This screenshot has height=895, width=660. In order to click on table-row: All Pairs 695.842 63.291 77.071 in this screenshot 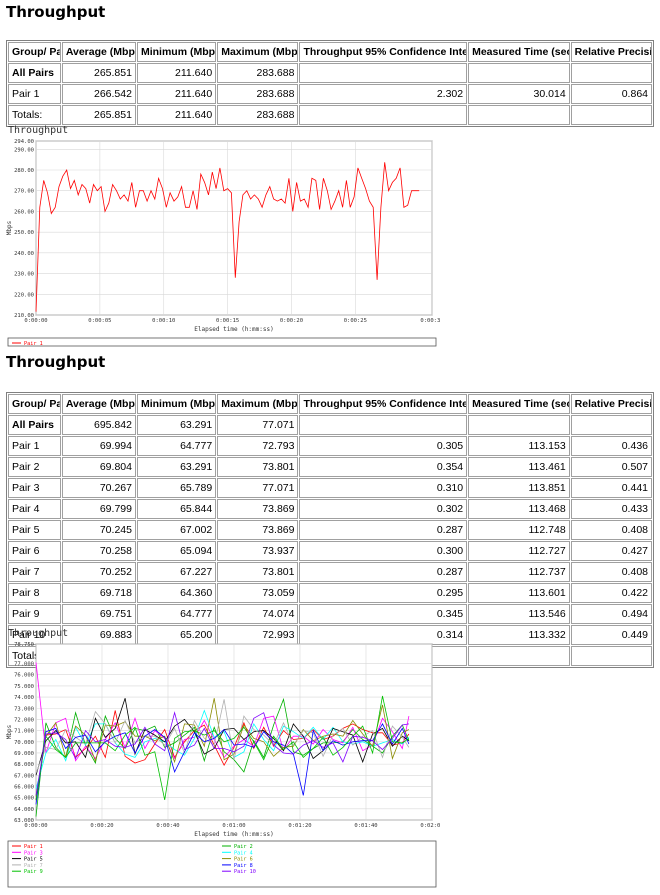, I will do `click(330, 425)`.